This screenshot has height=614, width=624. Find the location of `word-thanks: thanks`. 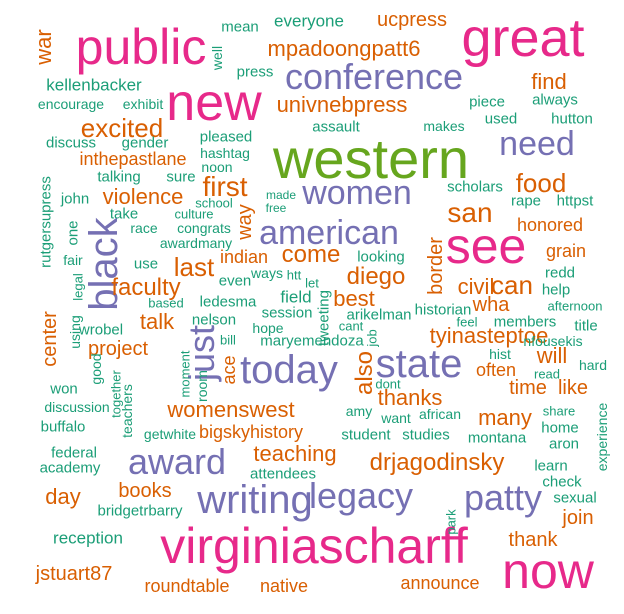

word-thanks: thanks is located at coordinates (410, 397).